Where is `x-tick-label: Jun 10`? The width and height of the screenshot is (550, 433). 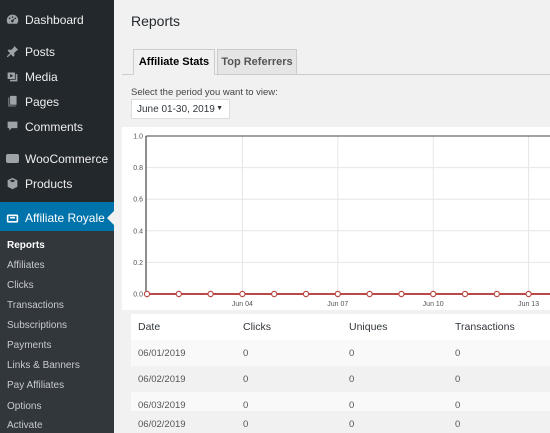 x-tick-label: Jun 10 is located at coordinates (433, 304).